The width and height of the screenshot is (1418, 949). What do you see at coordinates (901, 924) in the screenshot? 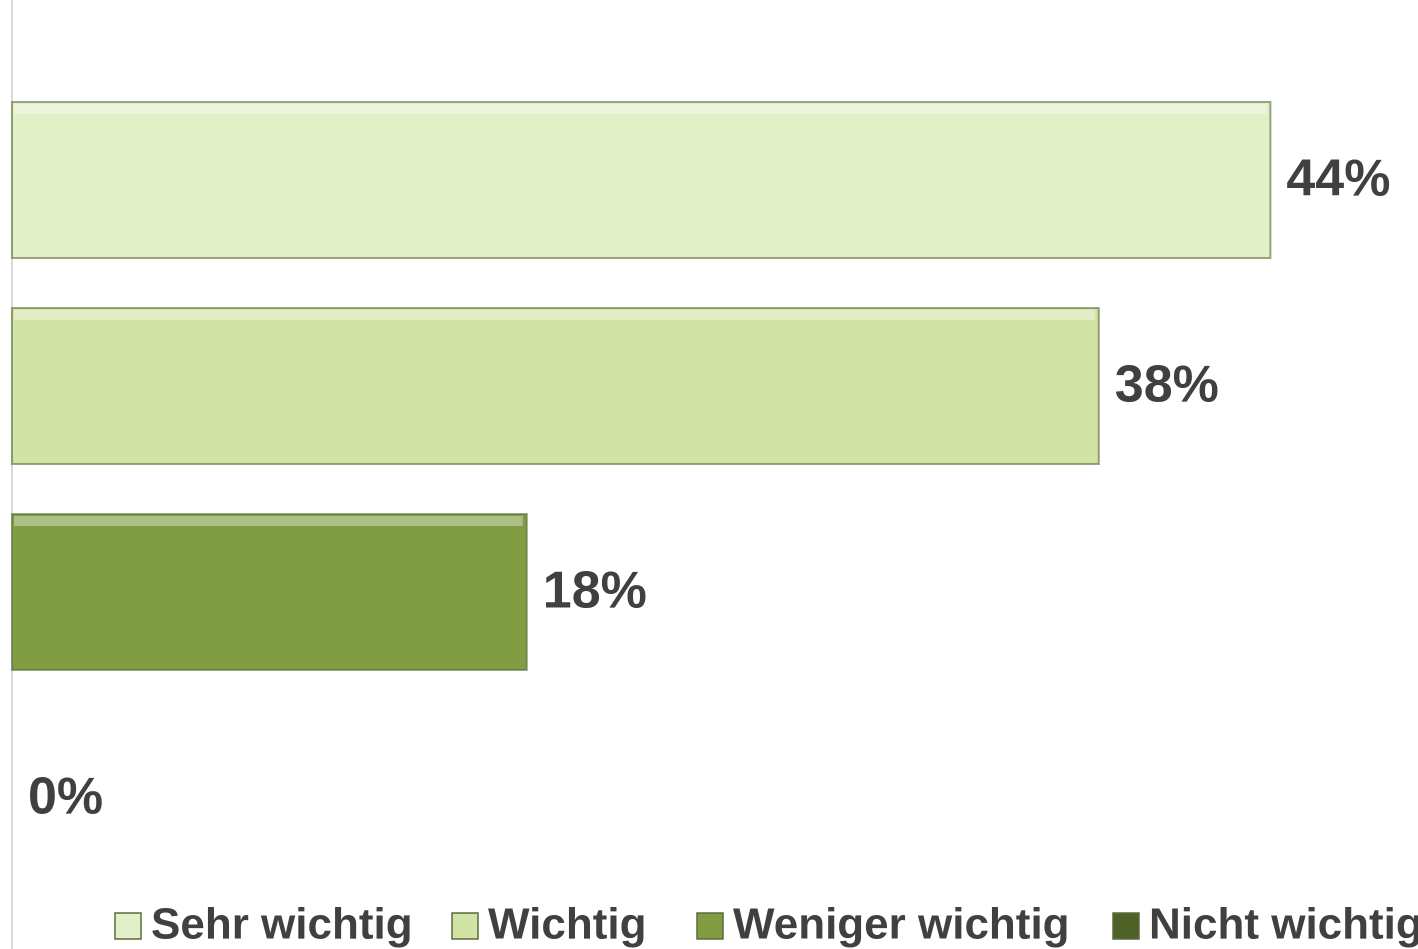
I see `legend-label: Weniger wichtig` at bounding box center [901, 924].